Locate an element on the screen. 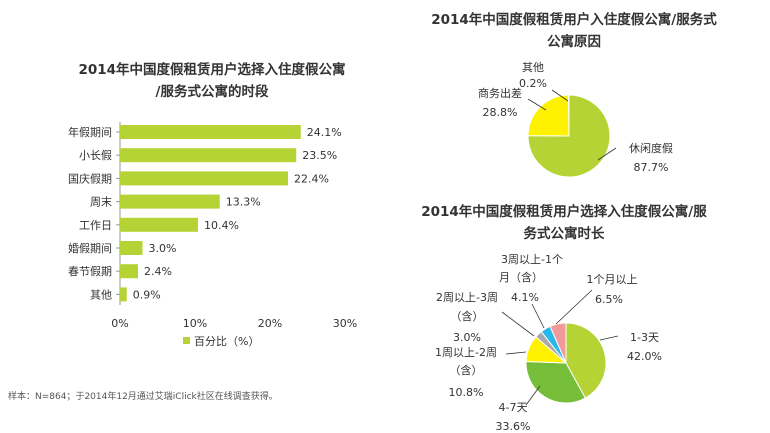 This screenshot has height=433, width=770. pie2-leader-2-3w is located at coordinates (518, 324).